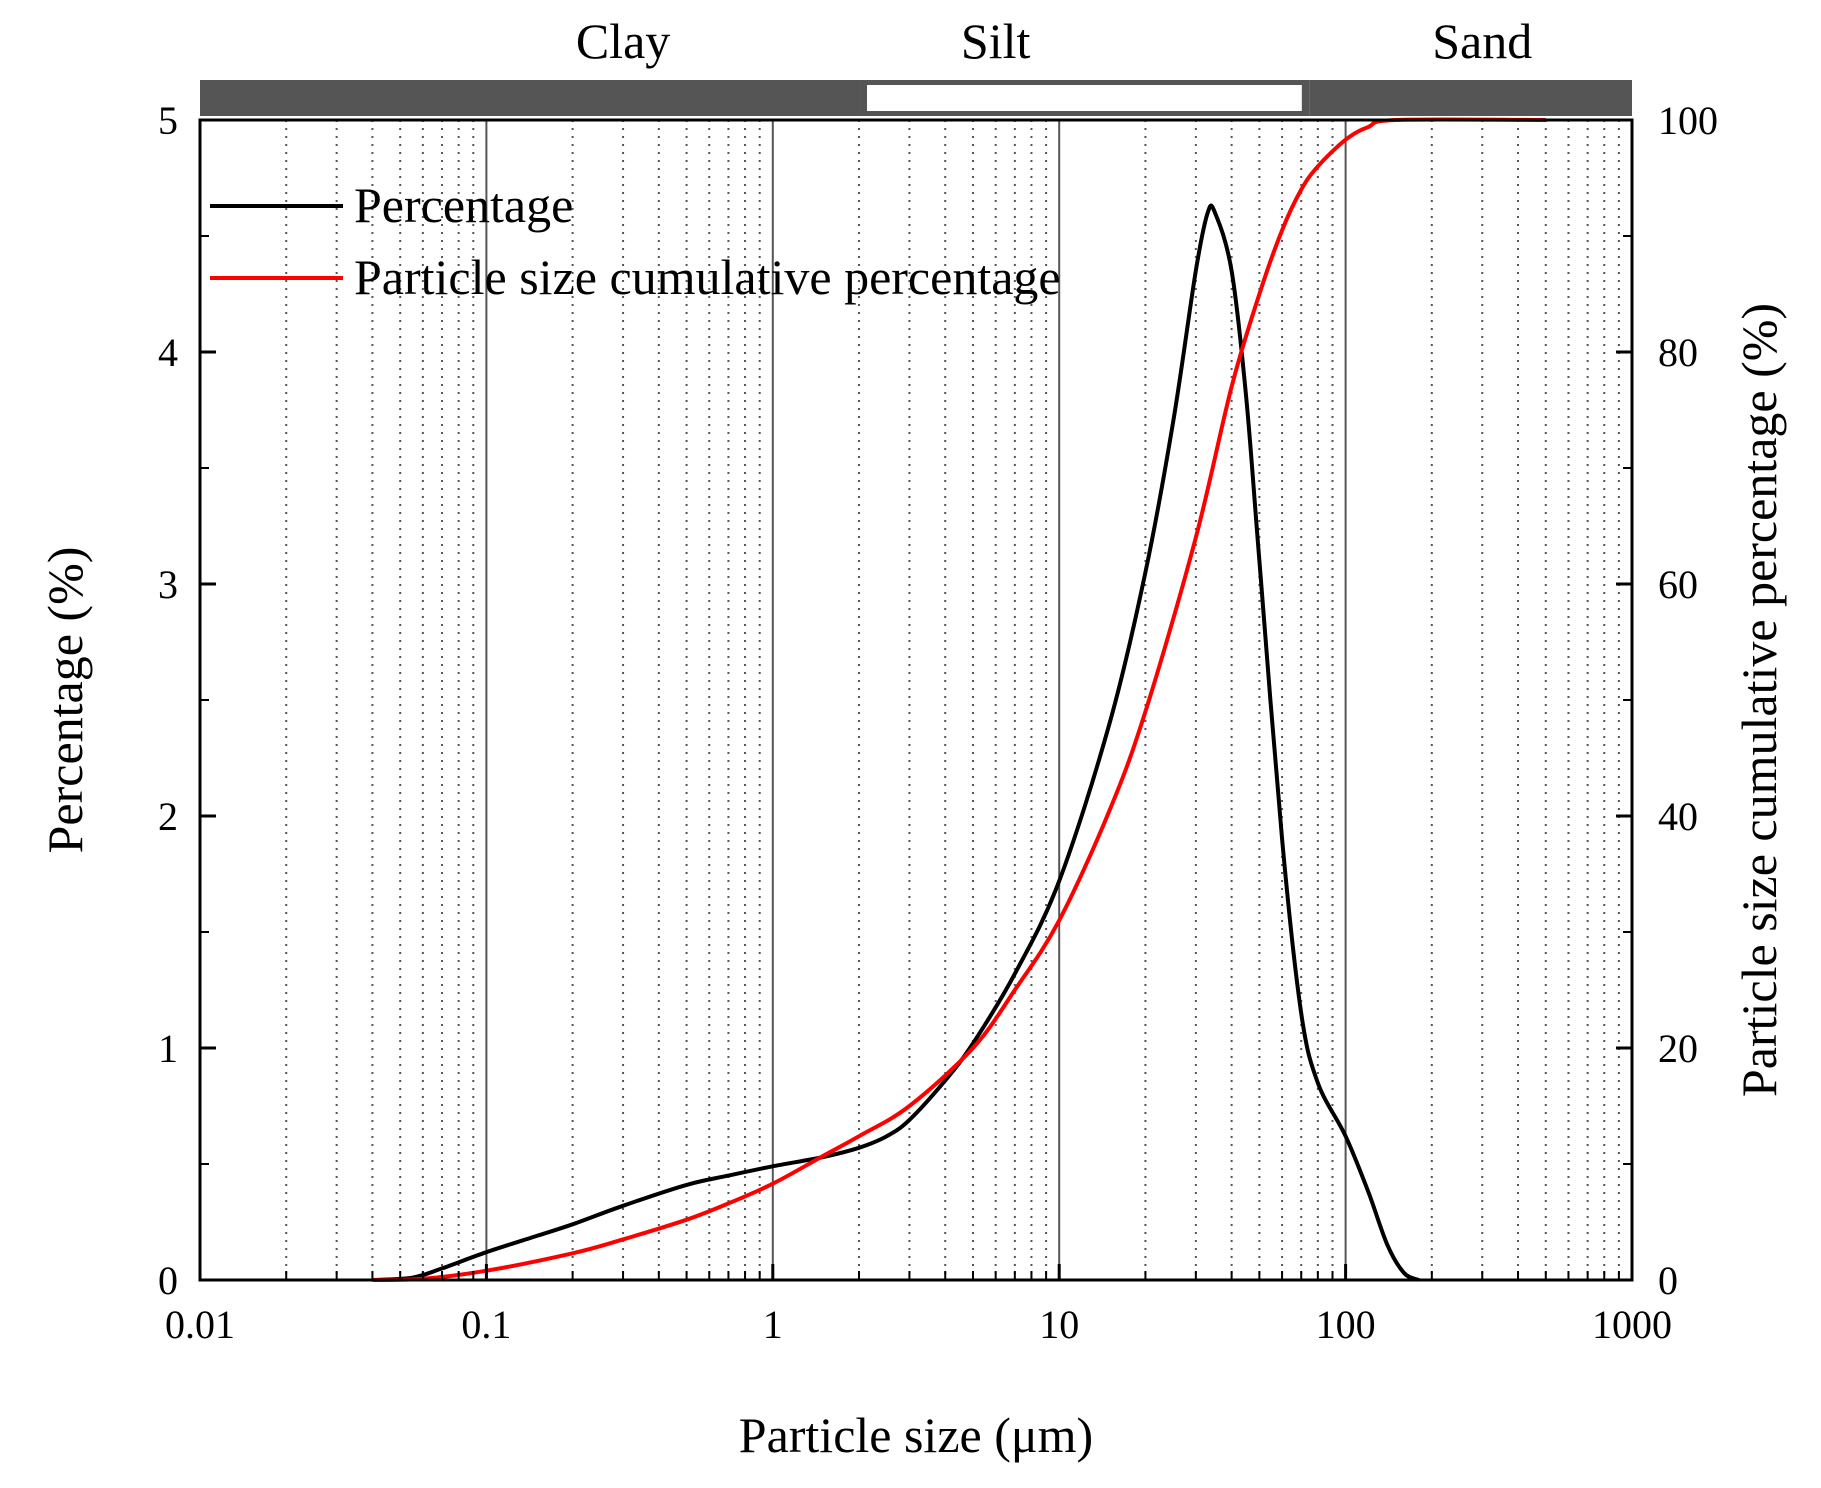  What do you see at coordinates (1632, 1324) in the screenshot?
I see `x-tick-label: 1000` at bounding box center [1632, 1324].